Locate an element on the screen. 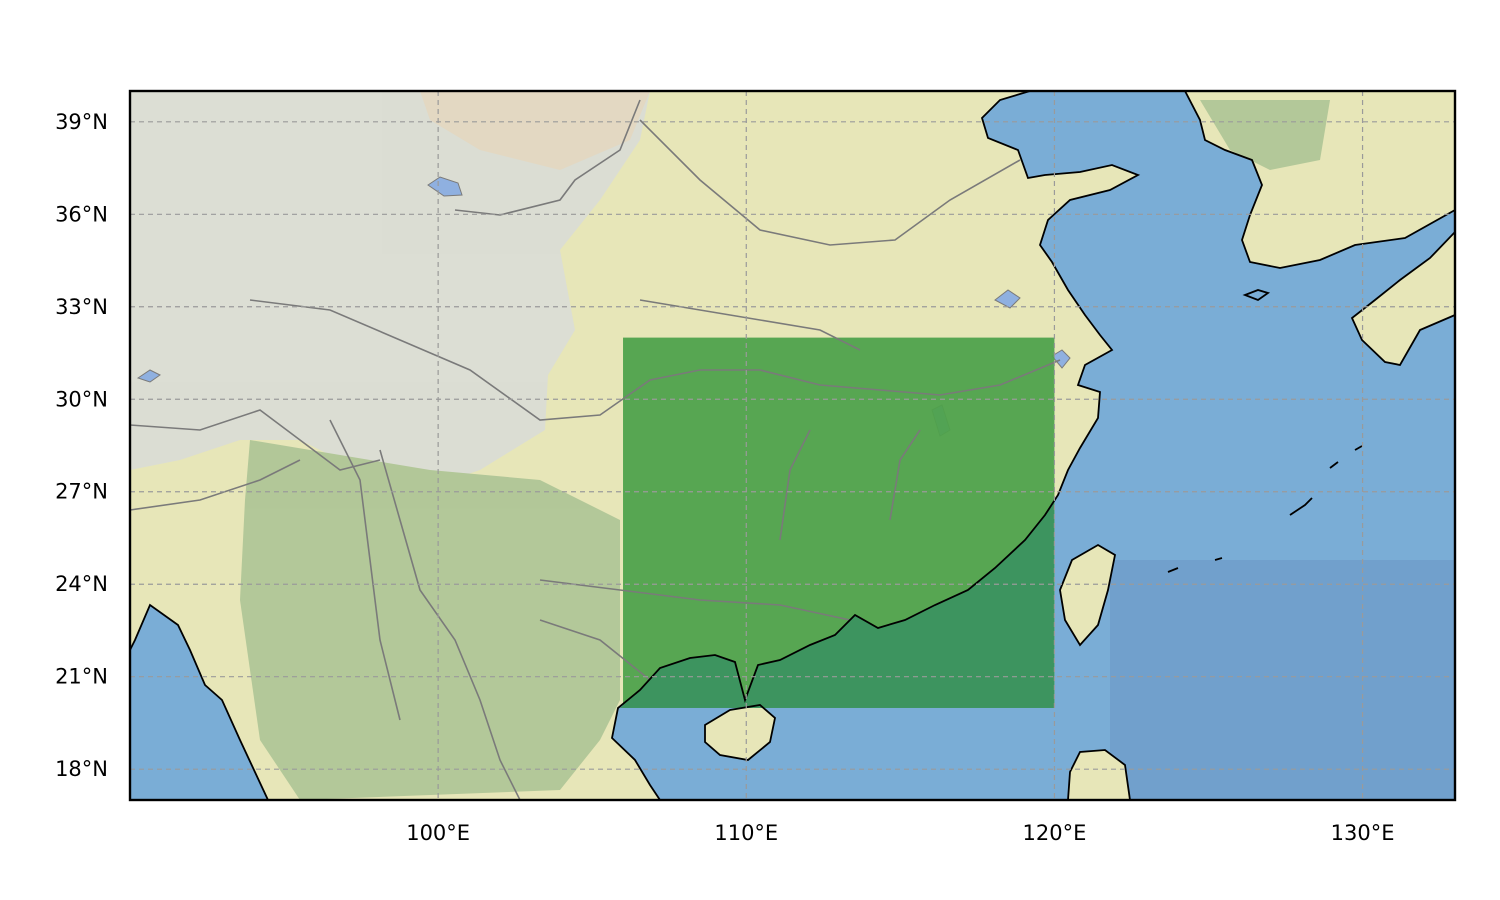 The image size is (1500, 900). yangtze-river is located at coordinates (655, 360).